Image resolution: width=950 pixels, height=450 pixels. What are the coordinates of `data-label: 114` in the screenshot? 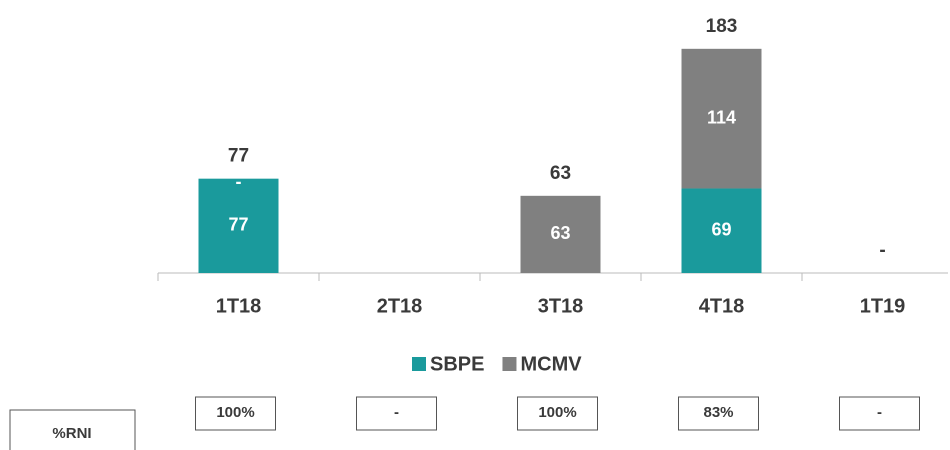 It's located at (721, 117).